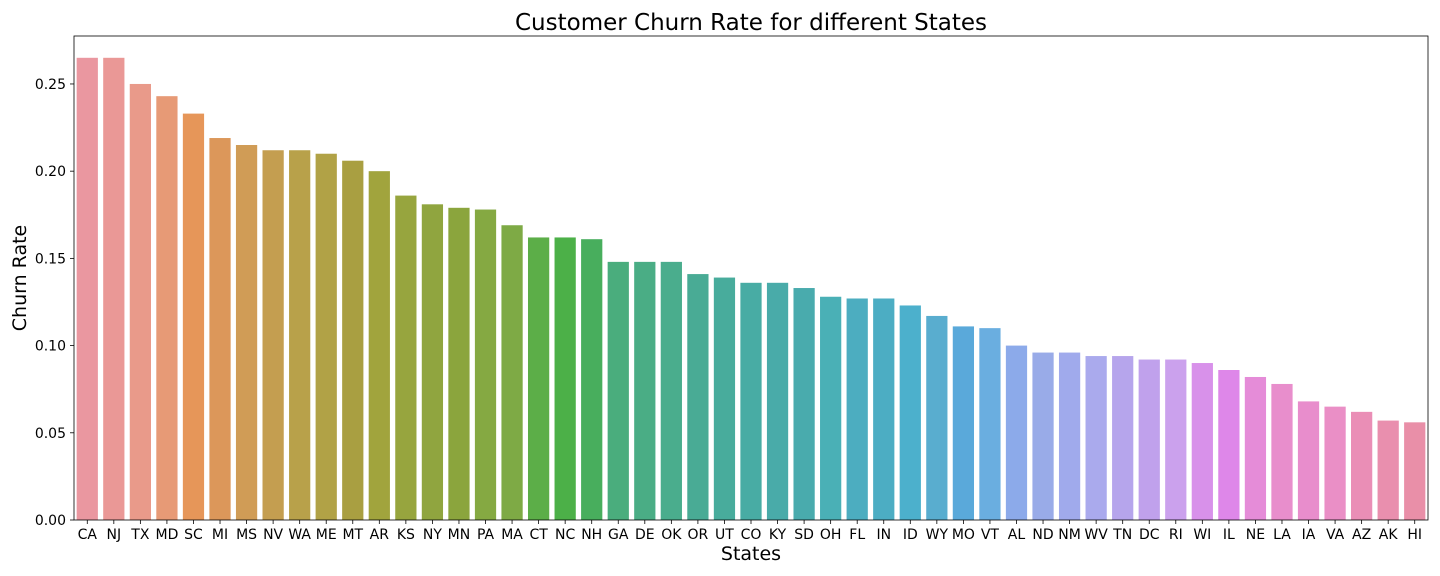  I want to click on y-axis: 0.00 0.05 0.10 0.15 0.20 0.25, so click(54, 303).